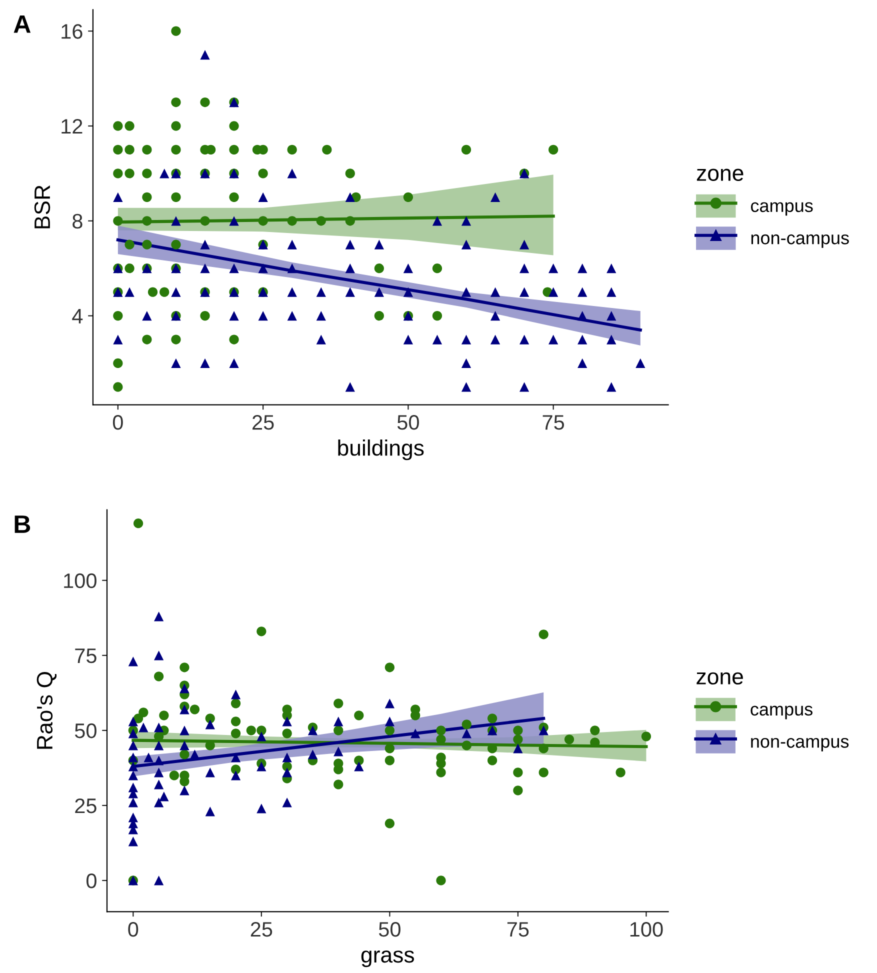  Describe the element at coordinates (72, 31) in the screenshot. I see `y-tick-label: 16` at that location.